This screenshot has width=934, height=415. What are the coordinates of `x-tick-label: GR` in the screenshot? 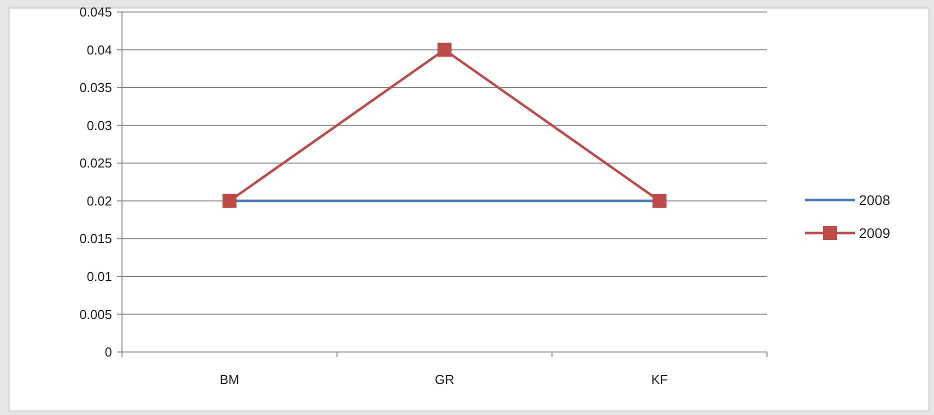 It's located at (444, 379).